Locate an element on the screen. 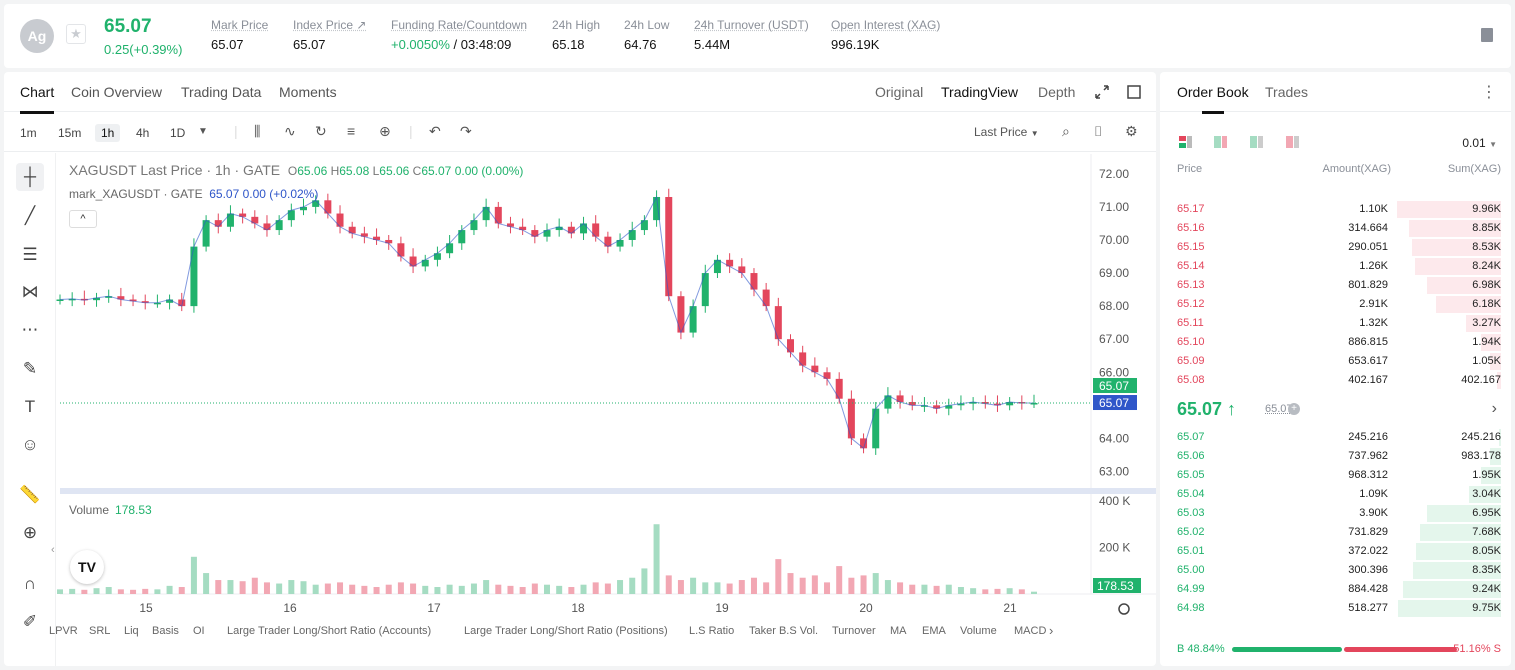  tab-coin-overview: Coin Overview is located at coordinates (117, 92).